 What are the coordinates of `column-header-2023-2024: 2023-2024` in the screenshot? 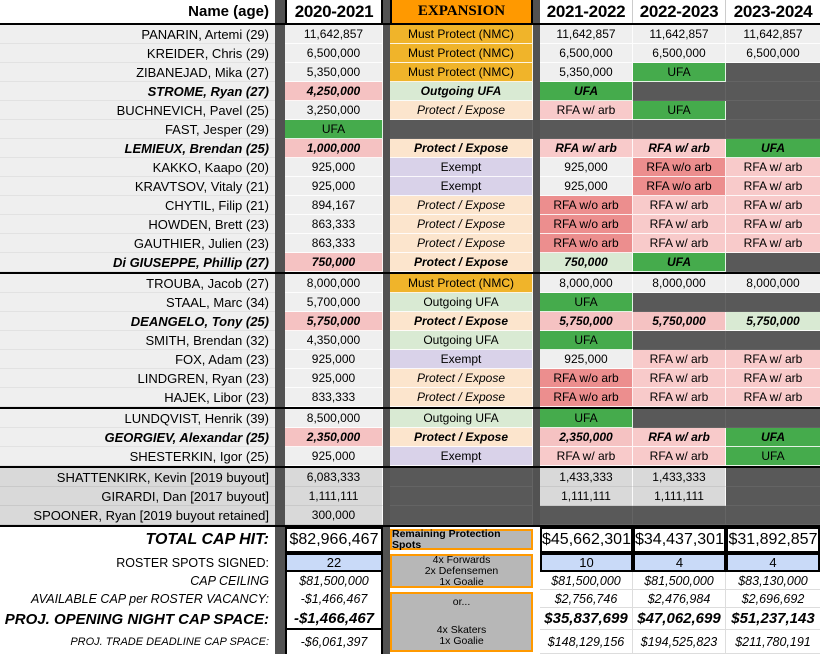 It's located at (773, 11).